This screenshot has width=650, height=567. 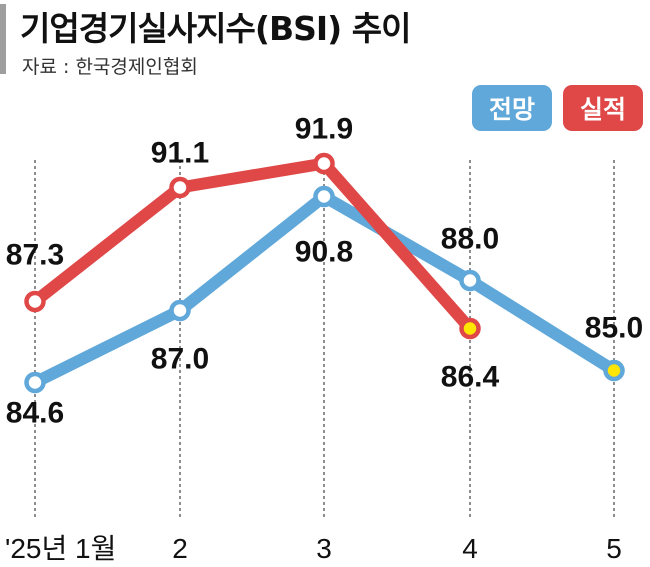 I want to click on x-tick-label: 2, so click(x=180, y=548).